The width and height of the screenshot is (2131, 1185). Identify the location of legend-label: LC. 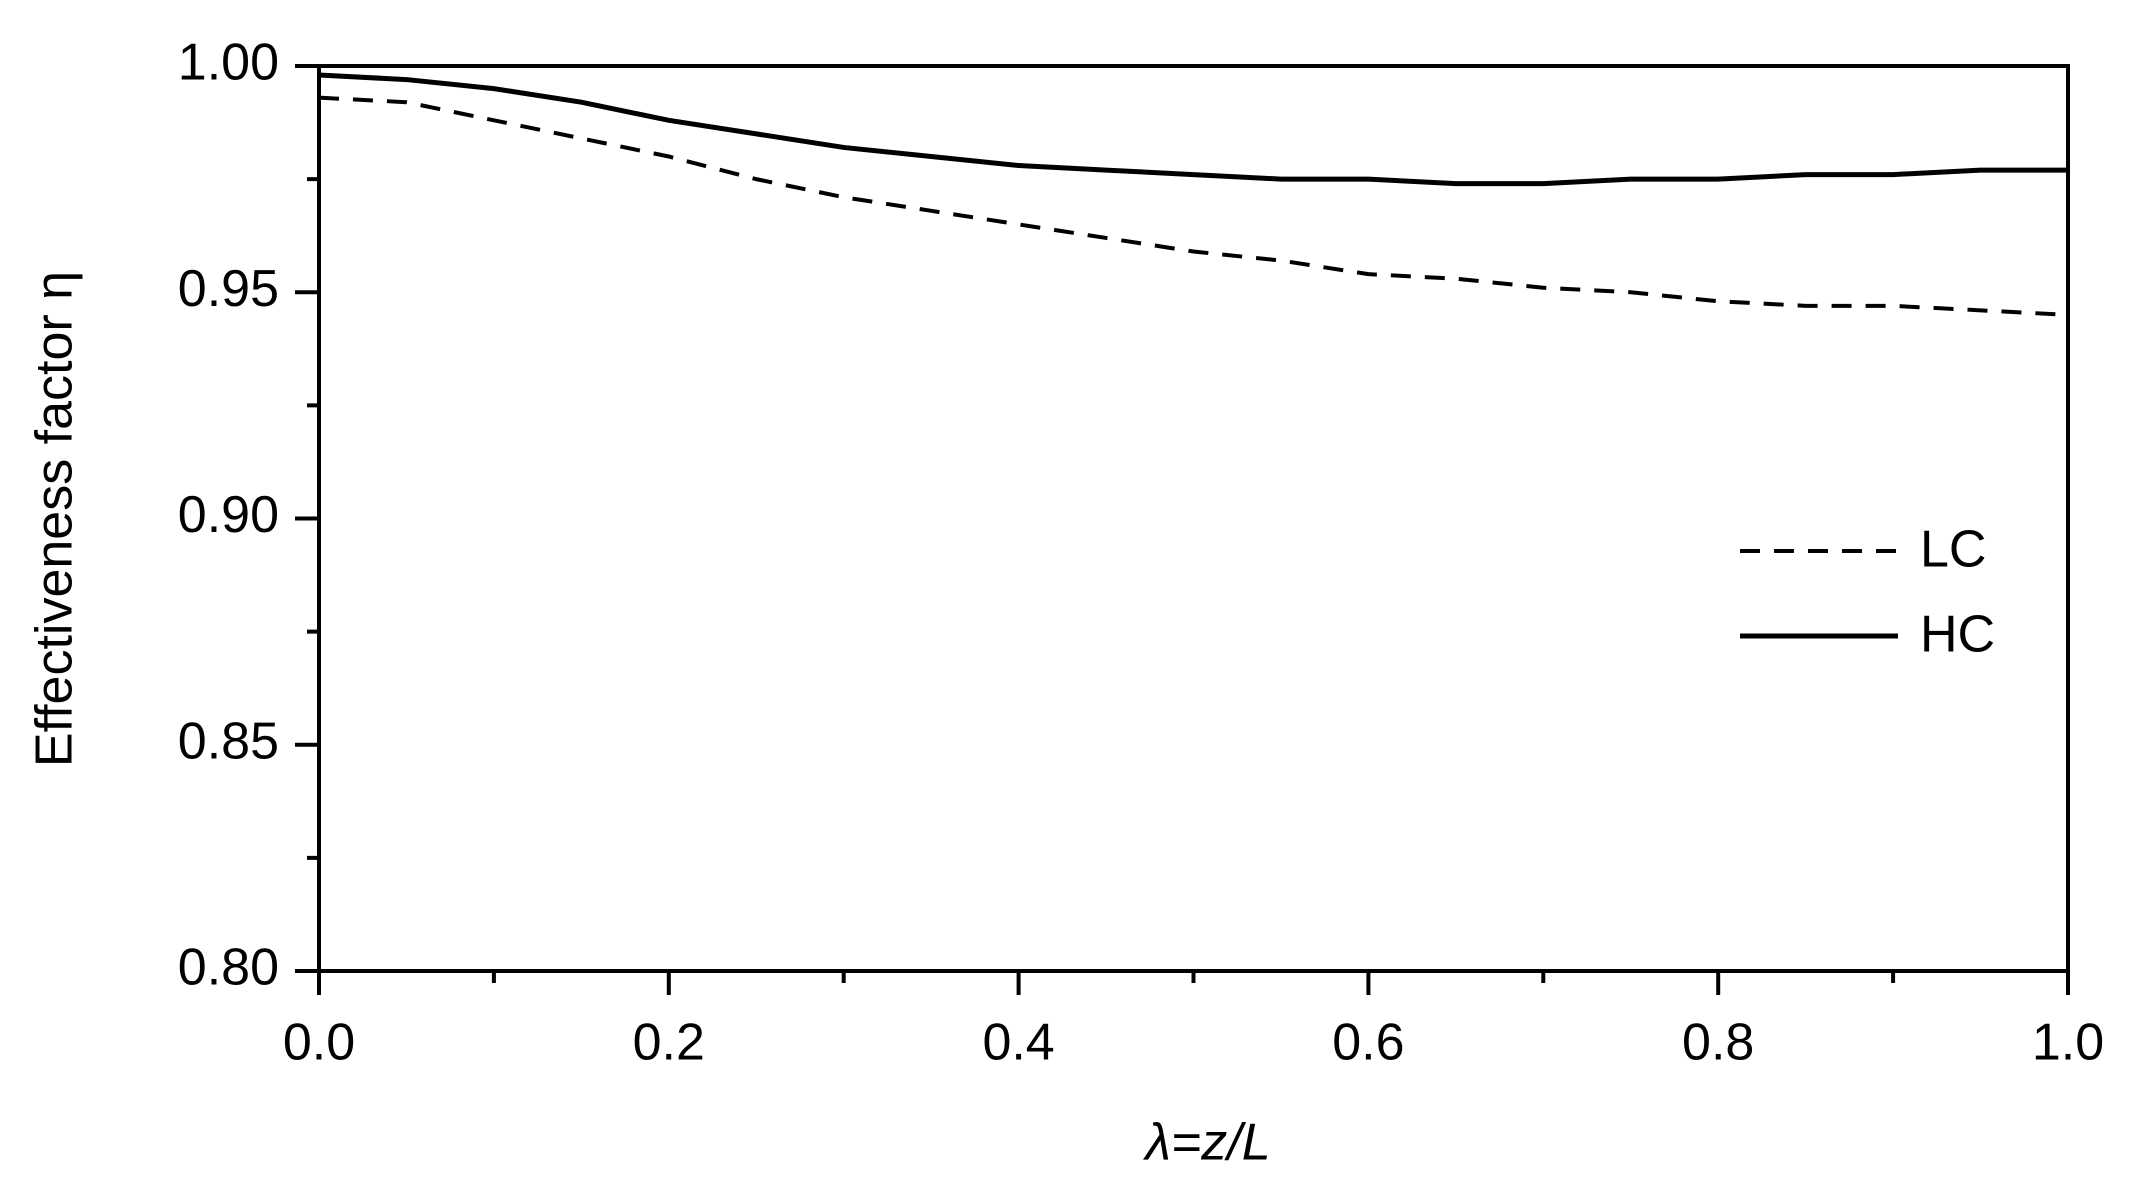
(1953, 550).